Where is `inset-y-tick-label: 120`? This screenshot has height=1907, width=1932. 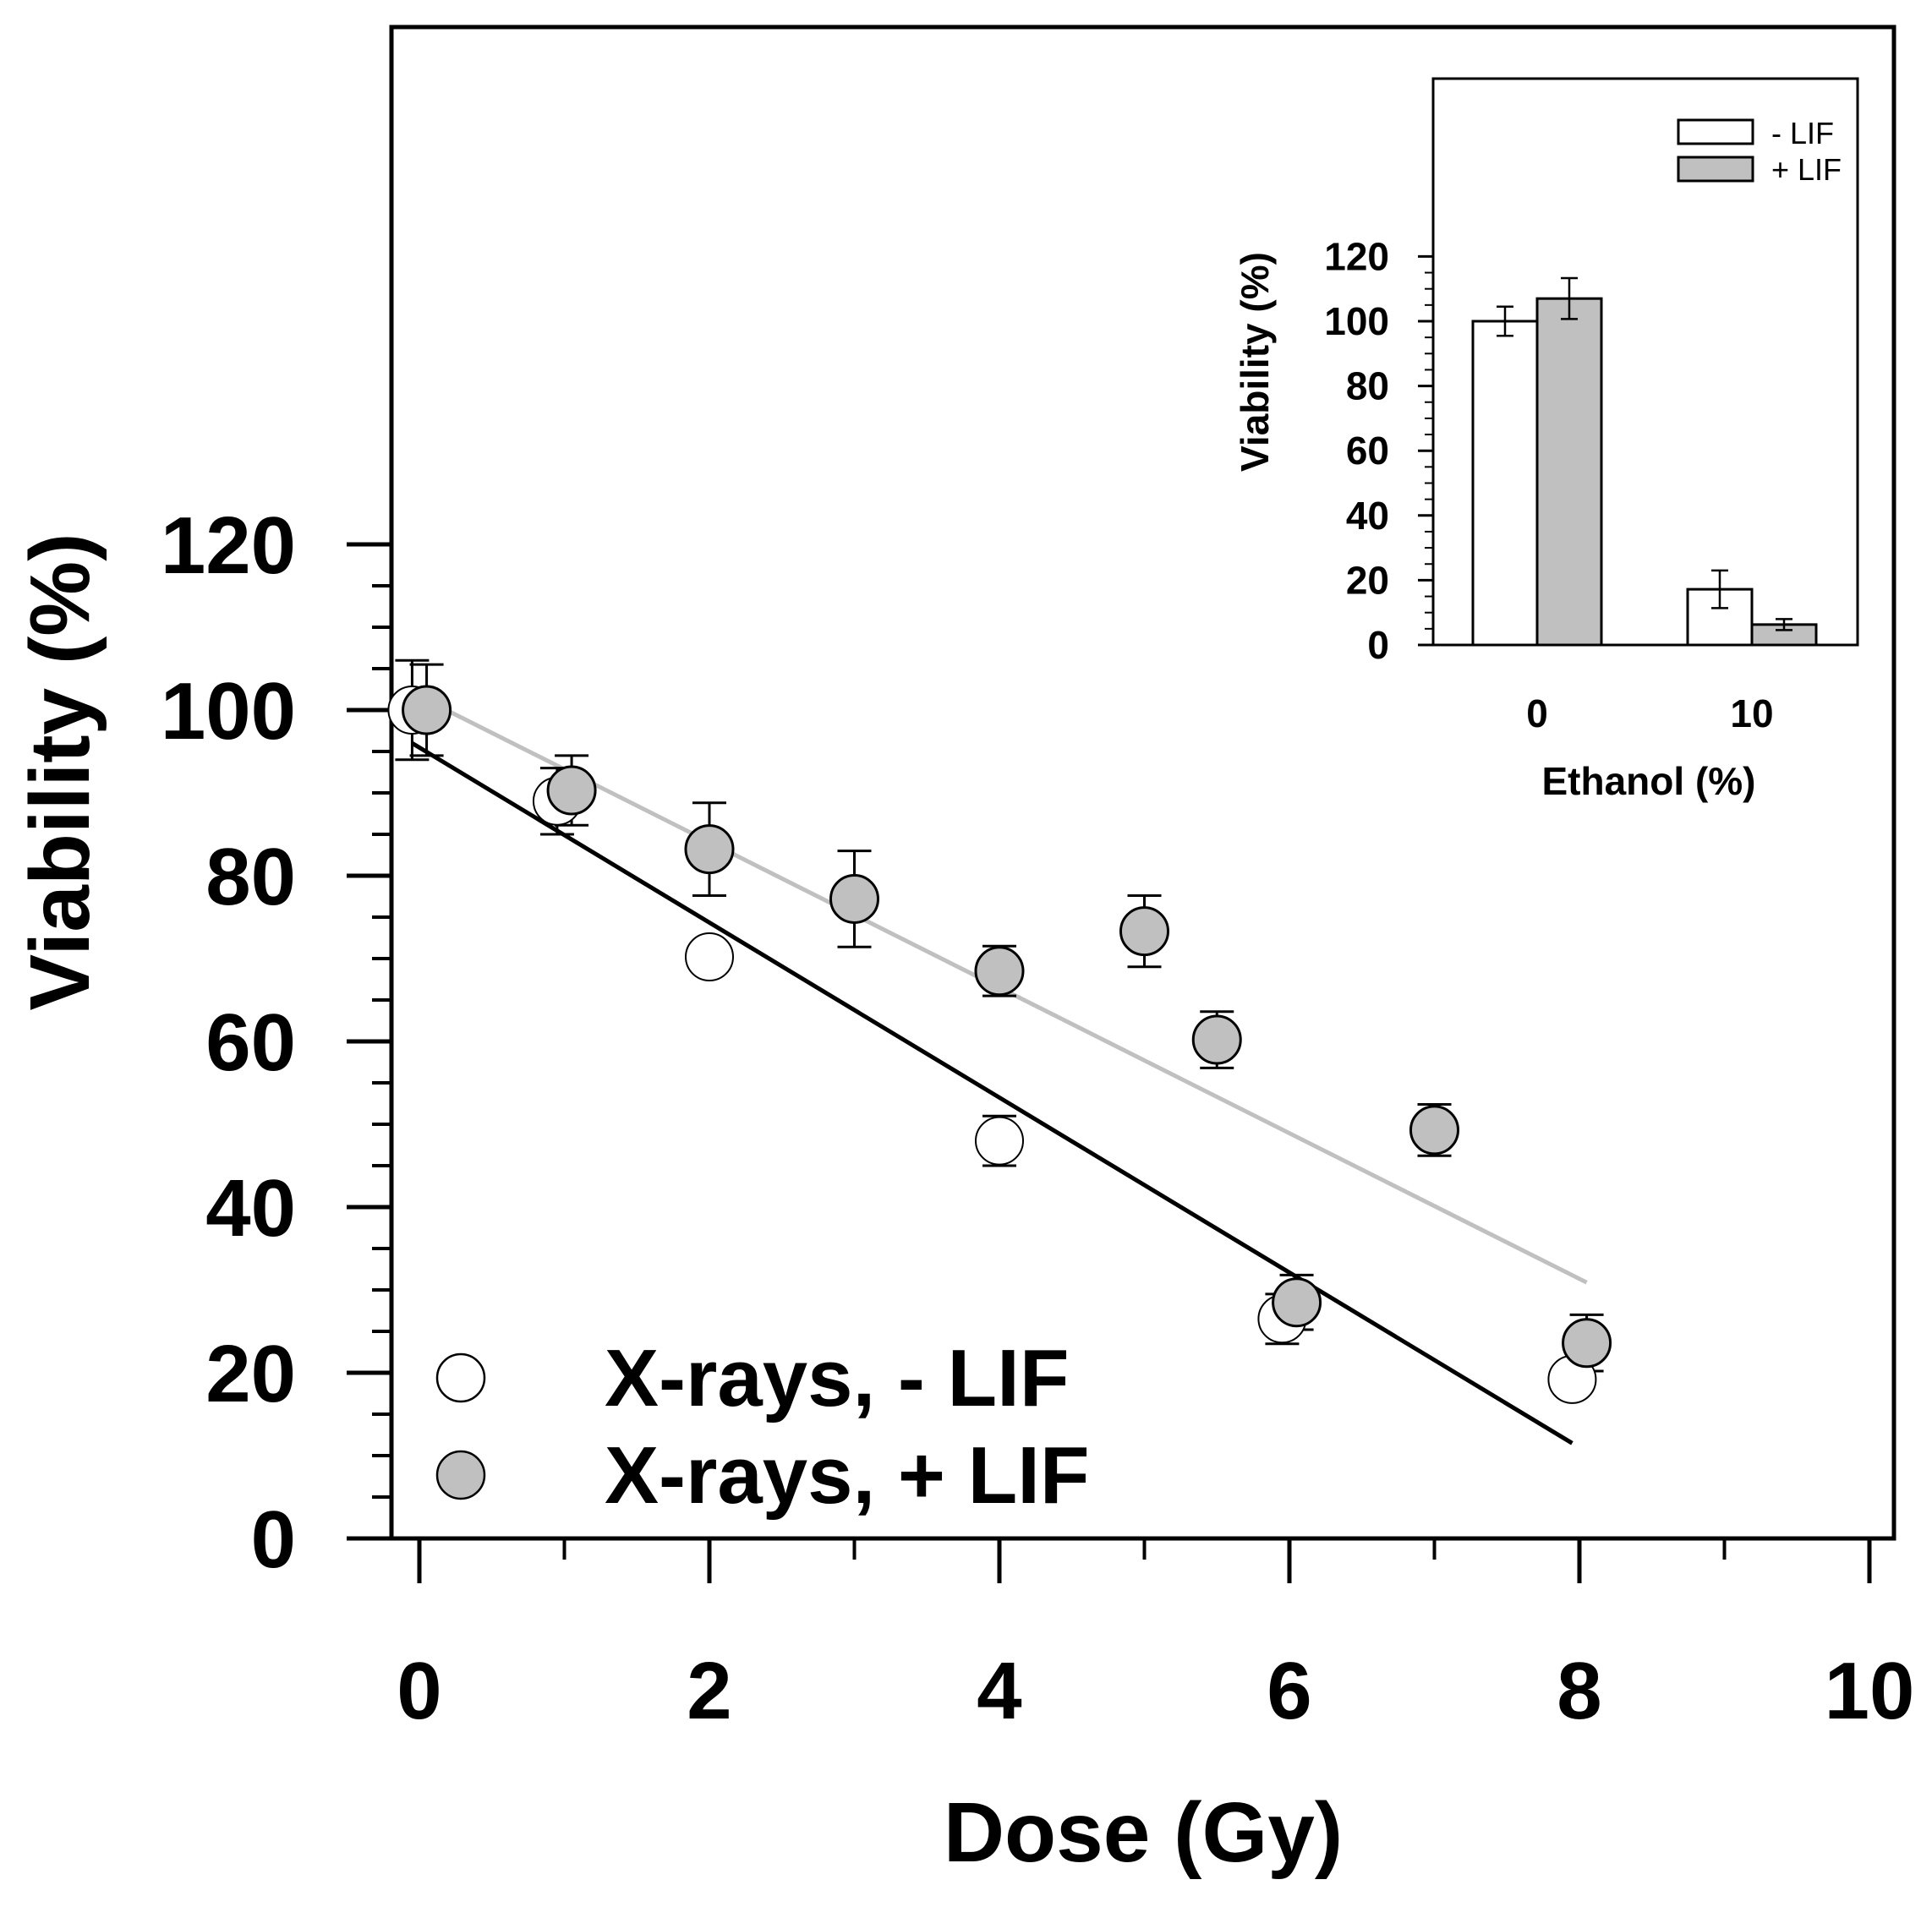
inset-y-tick-label: 120 is located at coordinates (1356, 256).